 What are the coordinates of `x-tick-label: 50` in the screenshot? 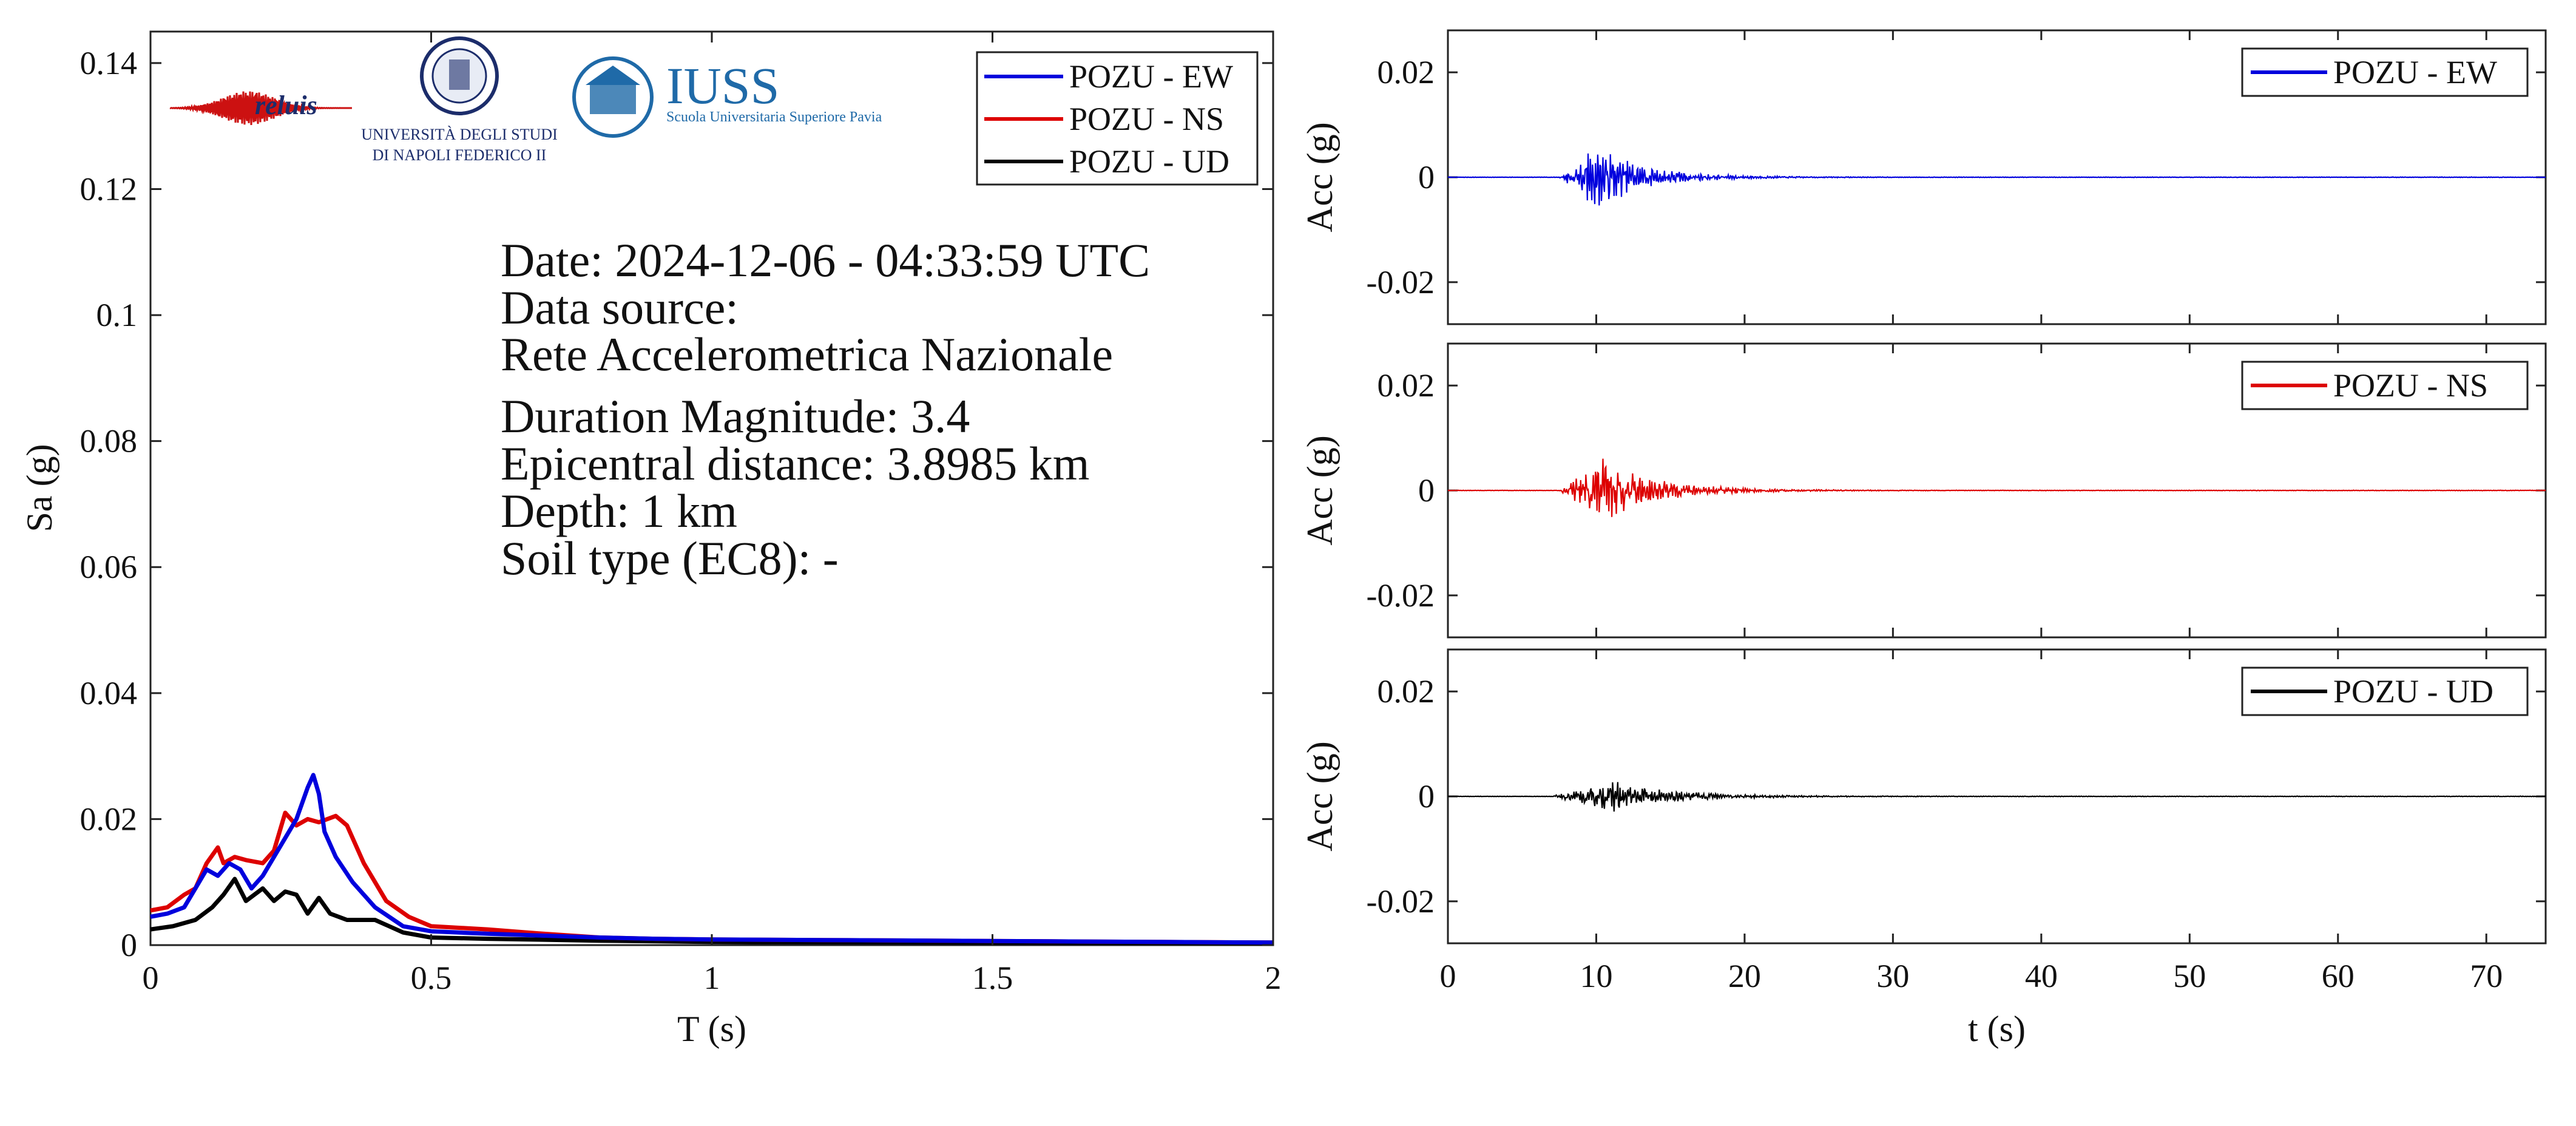 It's located at (2189, 976).